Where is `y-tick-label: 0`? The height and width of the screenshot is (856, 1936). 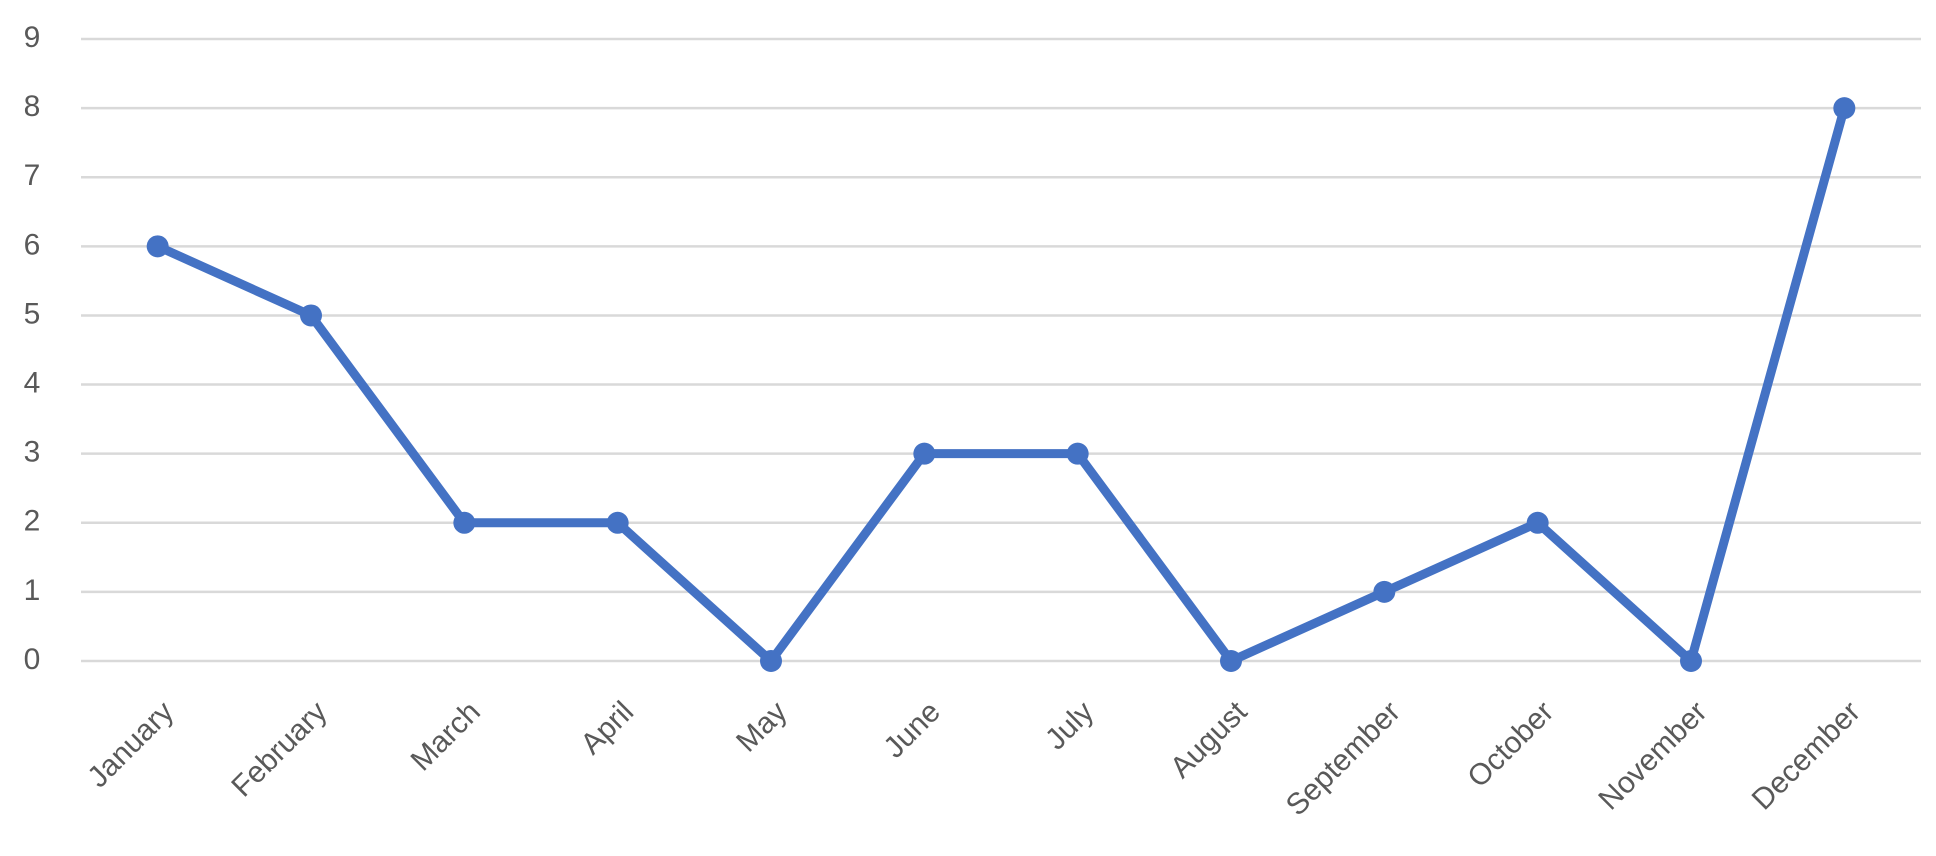 y-tick-label: 0 is located at coordinates (32, 659).